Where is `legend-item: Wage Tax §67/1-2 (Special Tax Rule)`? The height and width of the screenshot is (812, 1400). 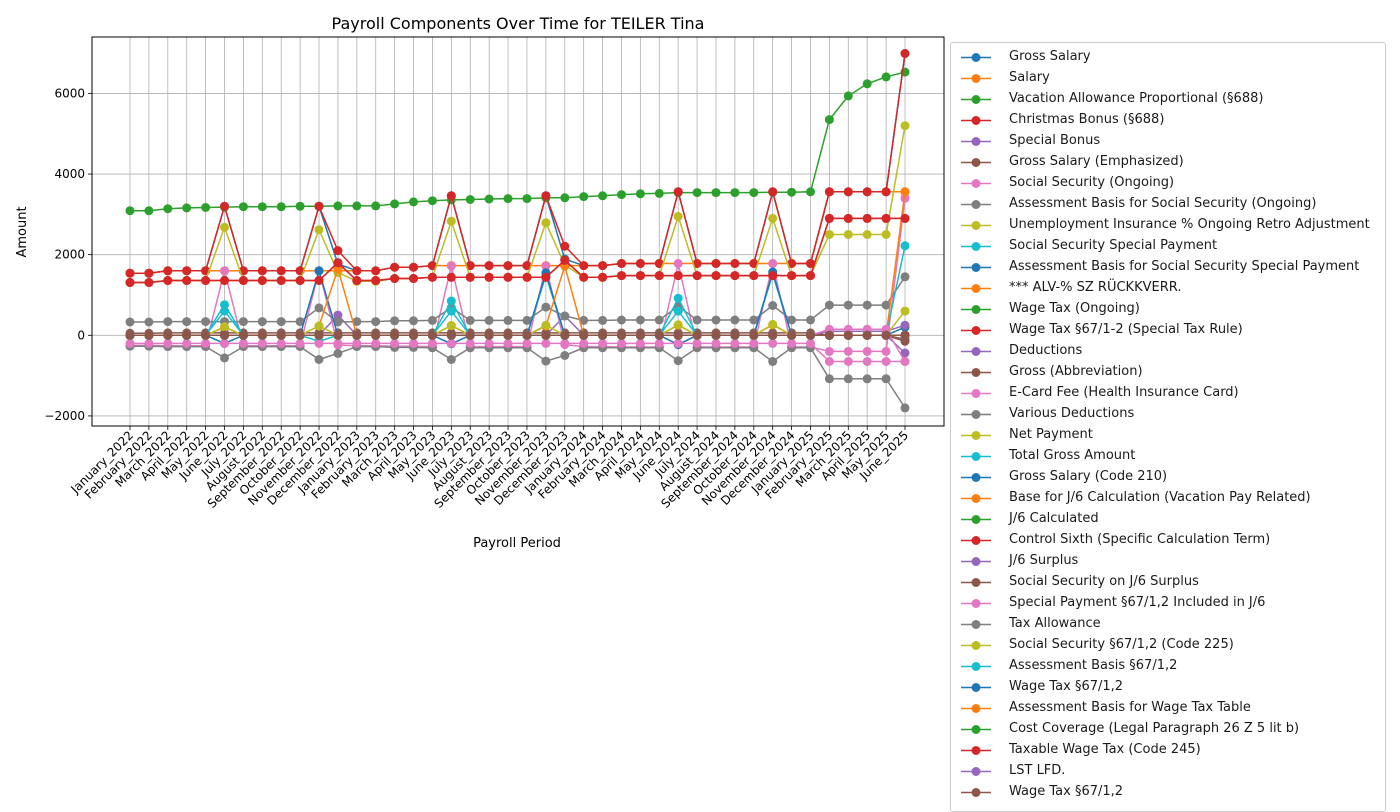 legend-item: Wage Tax §67/1-2 (Special Tax Rule) is located at coordinates (1168, 330).